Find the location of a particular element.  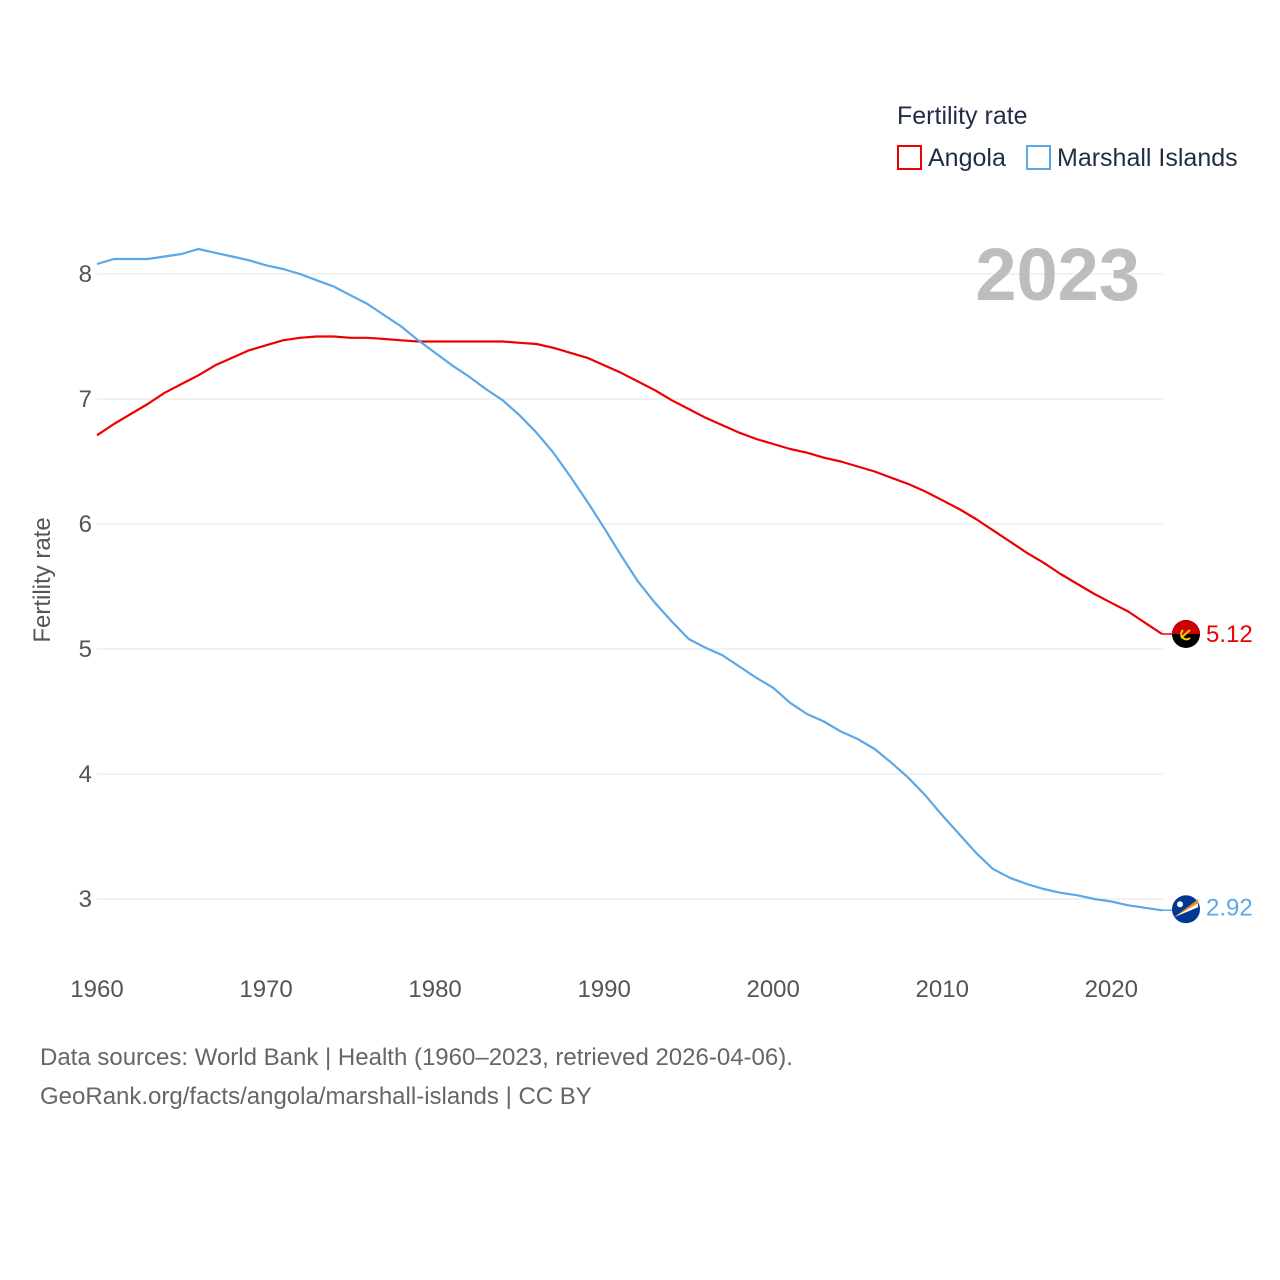

x-axis-ticks: 1960 1970 1980 1990 2000 2010 2020 is located at coordinates (604, 989).